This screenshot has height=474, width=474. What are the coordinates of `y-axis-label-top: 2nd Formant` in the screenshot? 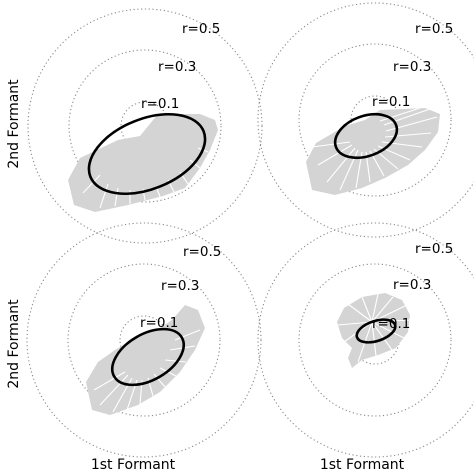 It's located at (14, 124).